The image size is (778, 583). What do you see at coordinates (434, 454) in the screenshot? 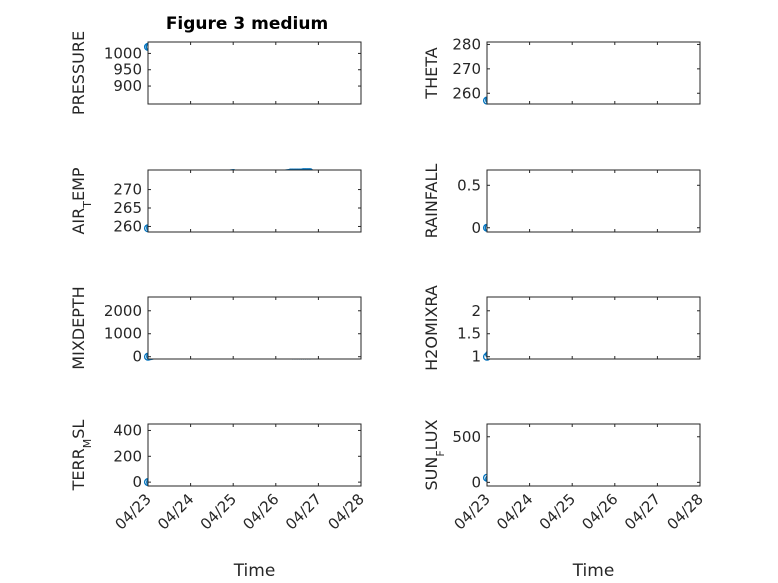
I see `y-axis-label: SUNFLUX` at bounding box center [434, 454].